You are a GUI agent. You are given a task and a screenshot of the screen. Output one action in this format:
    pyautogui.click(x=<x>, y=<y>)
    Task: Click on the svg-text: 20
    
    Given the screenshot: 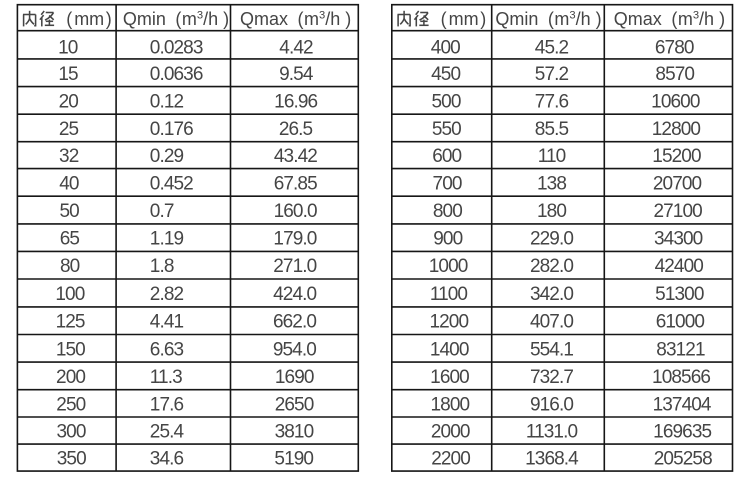 What is the action you would take?
    pyautogui.click(x=69, y=101)
    